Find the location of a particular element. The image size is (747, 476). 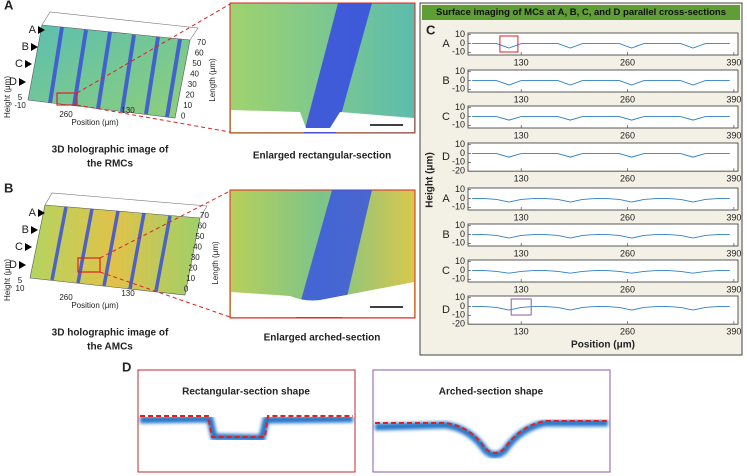

shape-rect is located at coordinates (246, 421).